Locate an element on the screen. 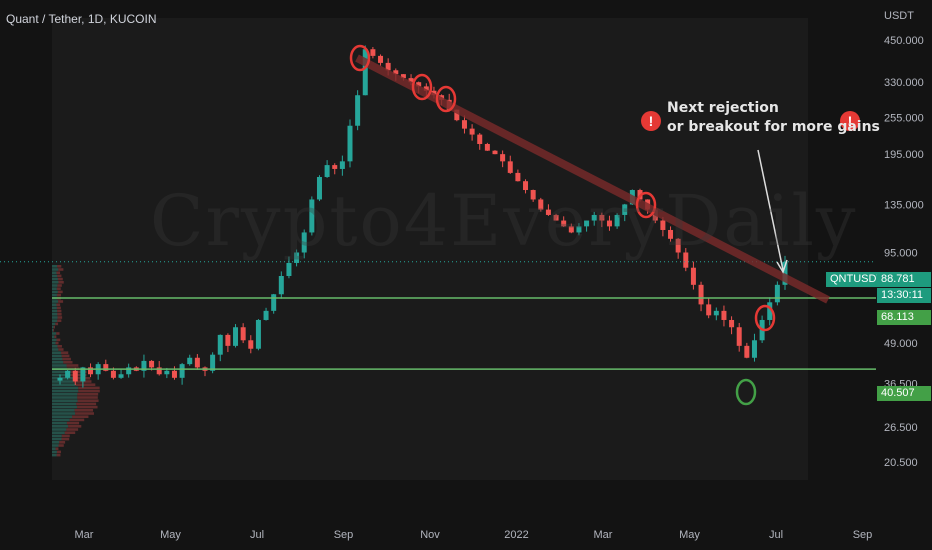 The image size is (932, 550). level-lower-label: 40.507 is located at coordinates (904, 393).